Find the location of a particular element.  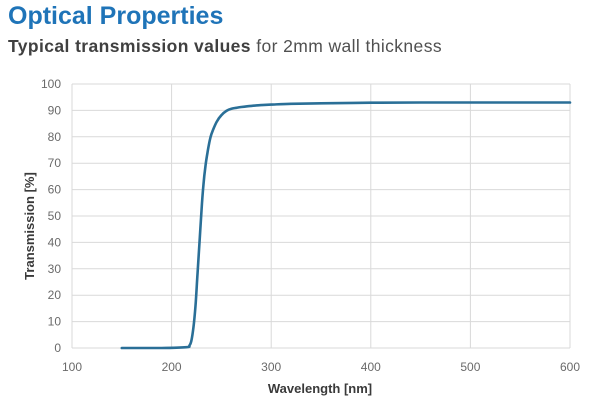

y-tick-label: 40 is located at coordinates (55, 242).